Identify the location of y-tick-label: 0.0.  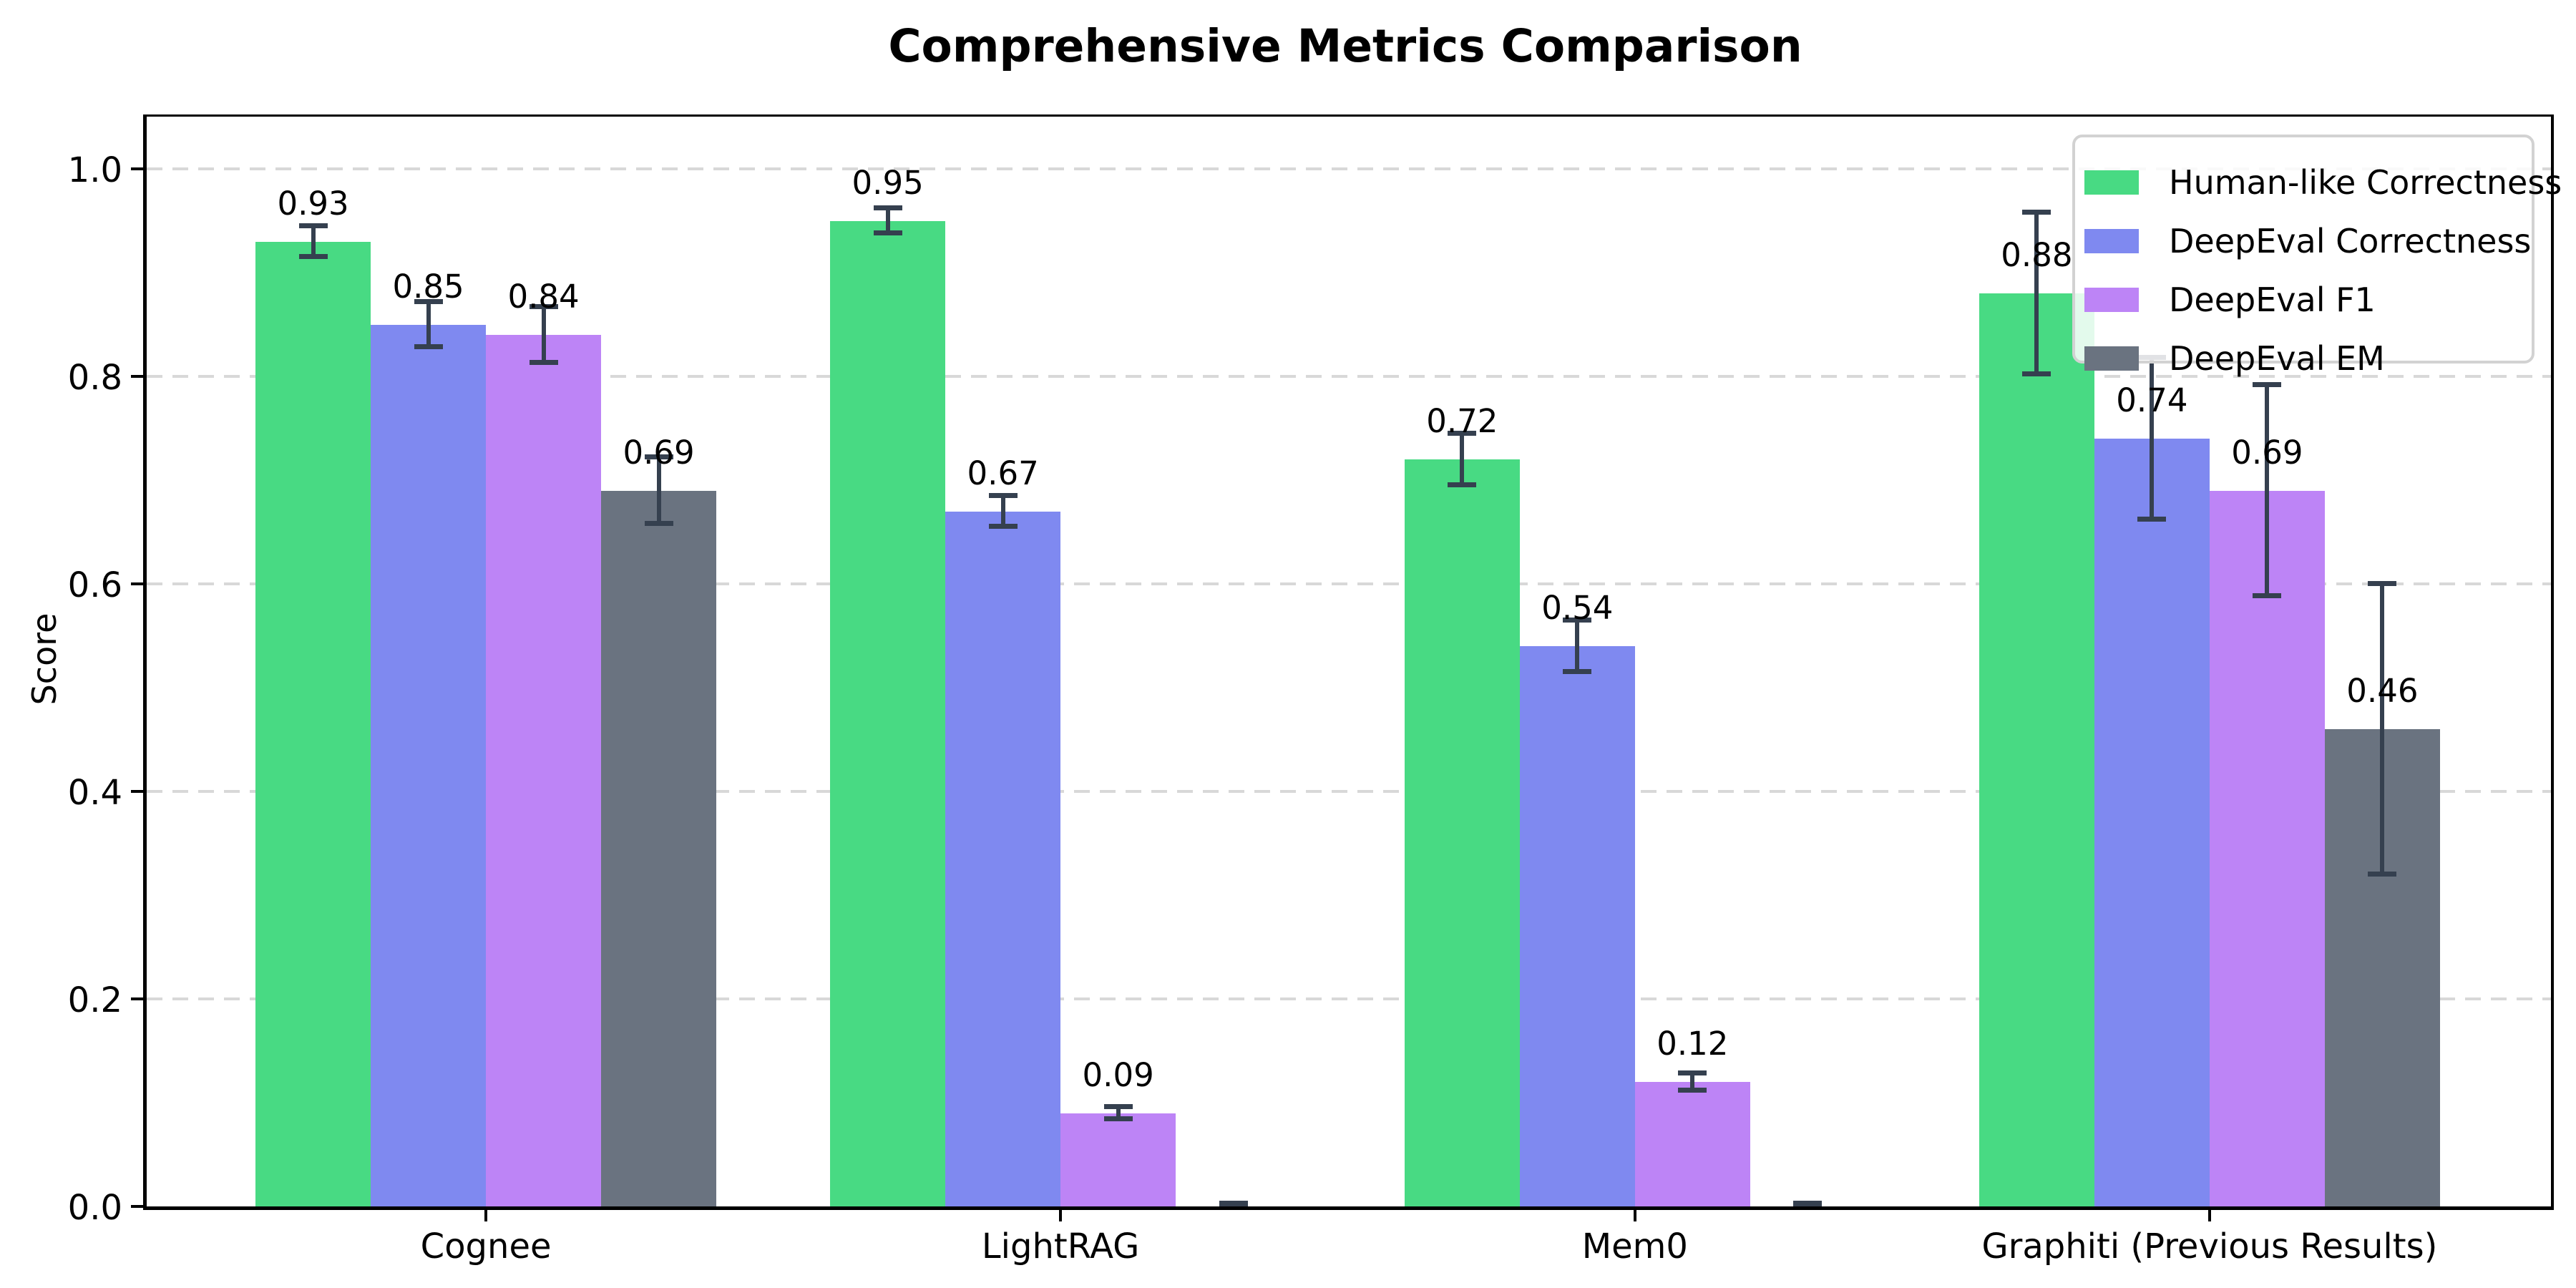
(94, 1208).